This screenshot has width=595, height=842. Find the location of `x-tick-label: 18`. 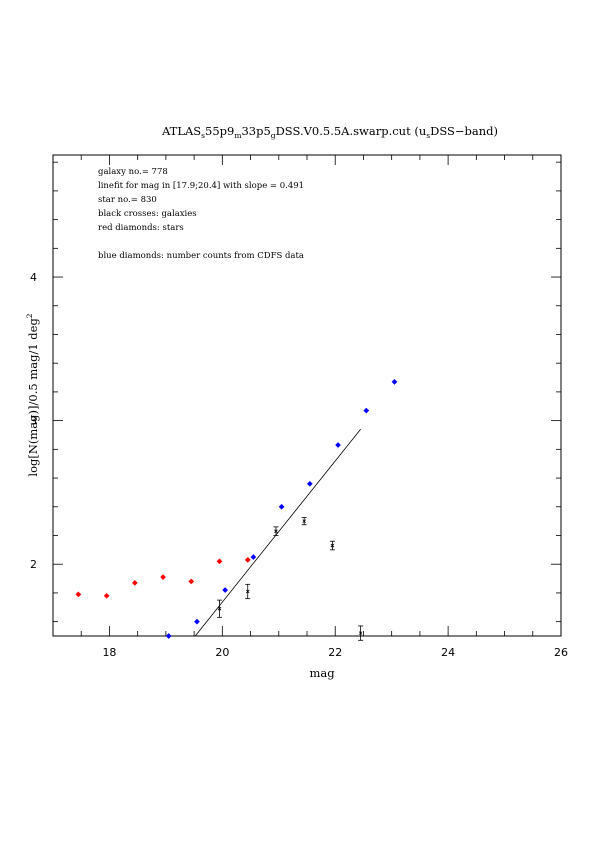

x-tick-label: 18 is located at coordinates (109, 652).